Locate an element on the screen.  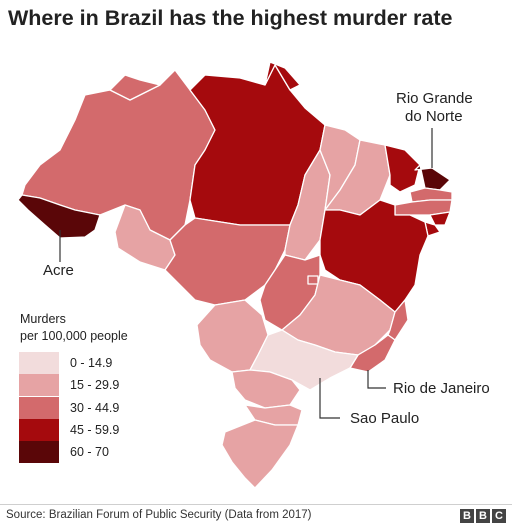
state-rio-de-janeiro is located at coordinates (372, 353).